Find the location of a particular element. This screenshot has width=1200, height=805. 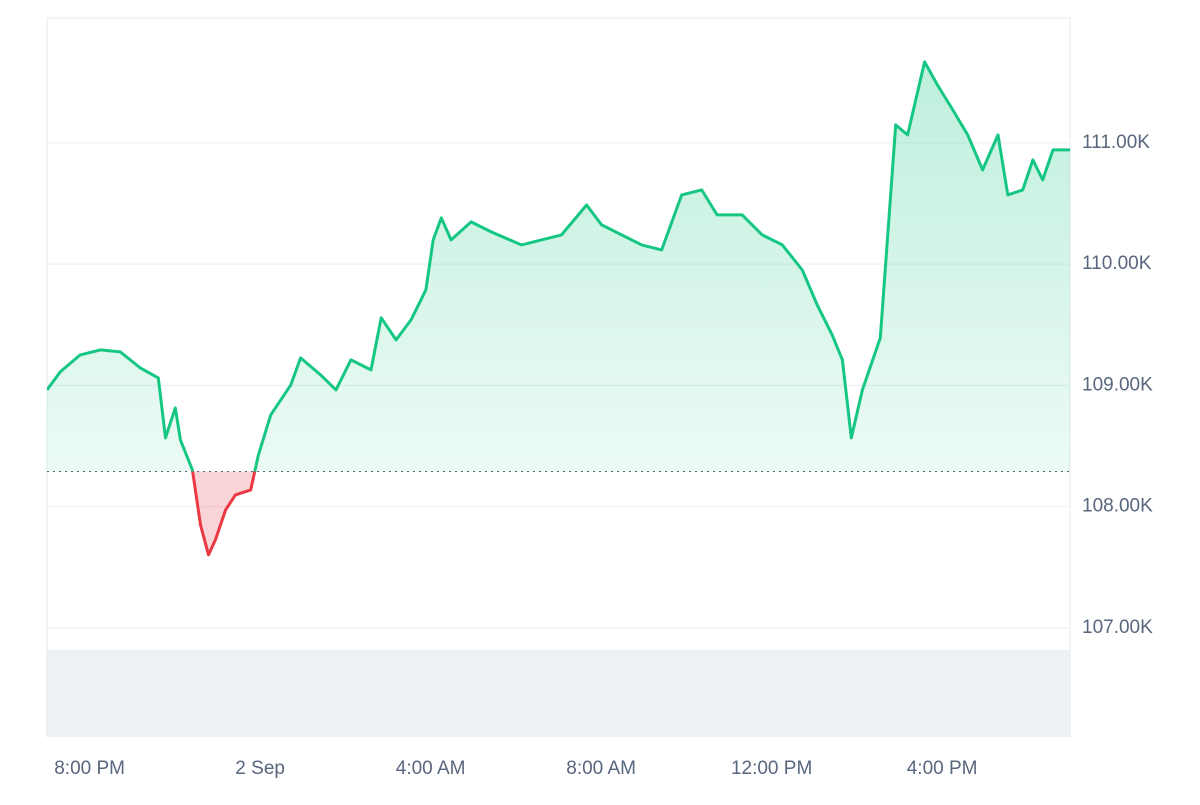

y-tick-label: 110.00K is located at coordinates (1117, 263).